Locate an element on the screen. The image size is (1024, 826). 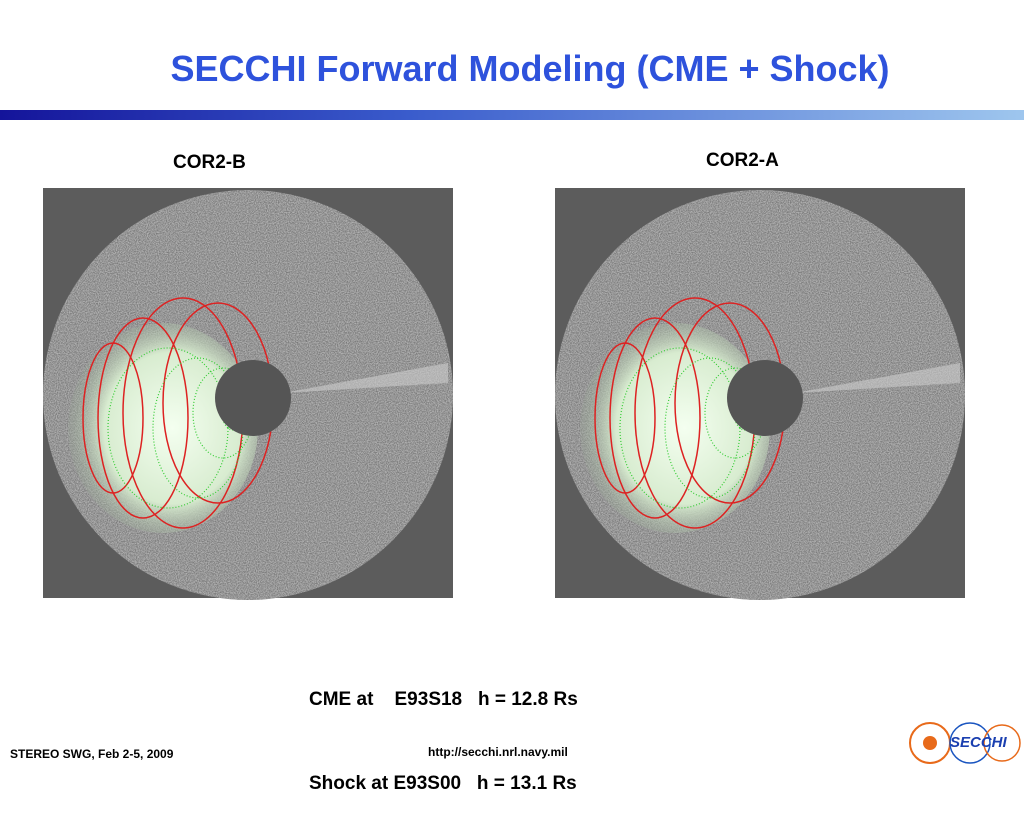
caption-line: Shock at E93S00 h = 13.1 Rs is located at coordinates (443, 783).